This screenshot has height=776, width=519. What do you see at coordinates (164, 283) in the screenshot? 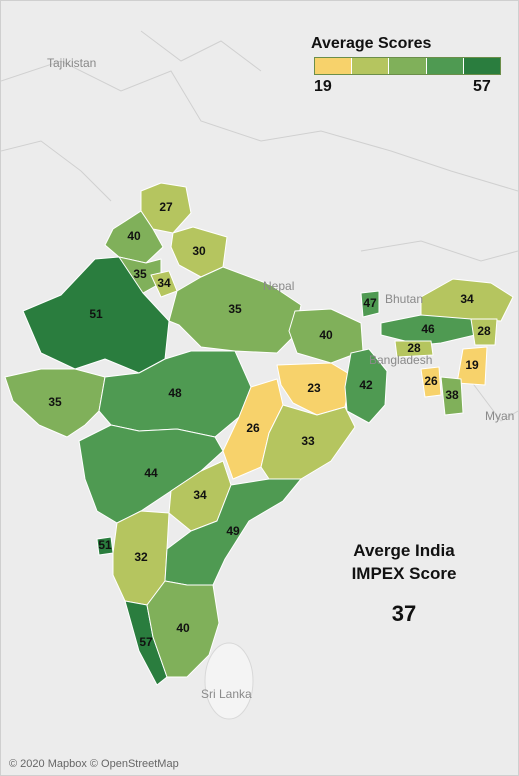
I see `state-label-delhi: 34` at bounding box center [164, 283].